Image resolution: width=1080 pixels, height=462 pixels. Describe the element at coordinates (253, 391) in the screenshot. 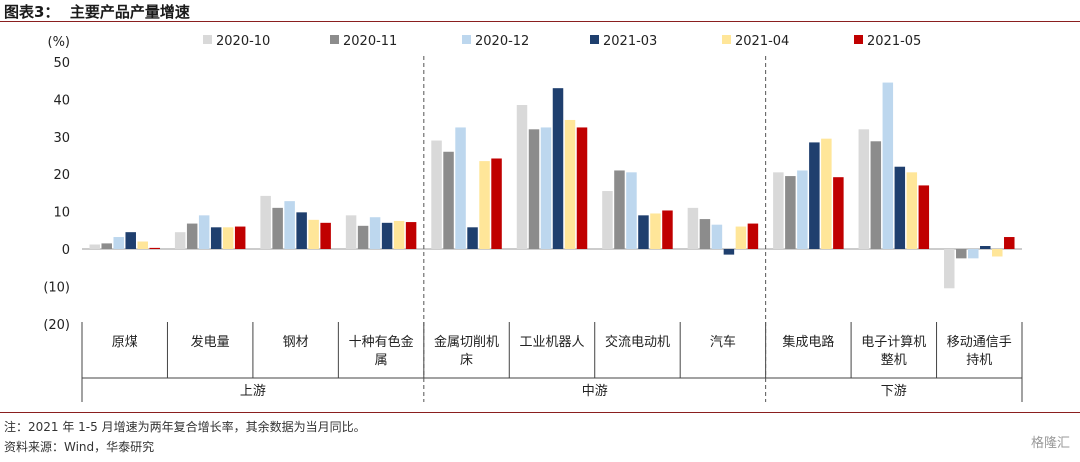

I see `group-label: 上游` at that location.